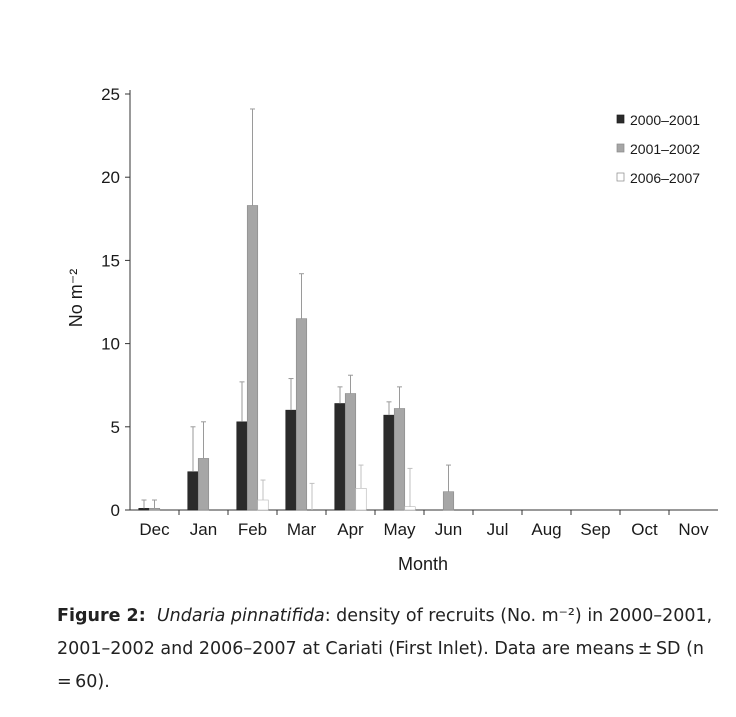 This screenshot has width=736, height=717. I want to click on x-tick-label: Jan, so click(203, 529).